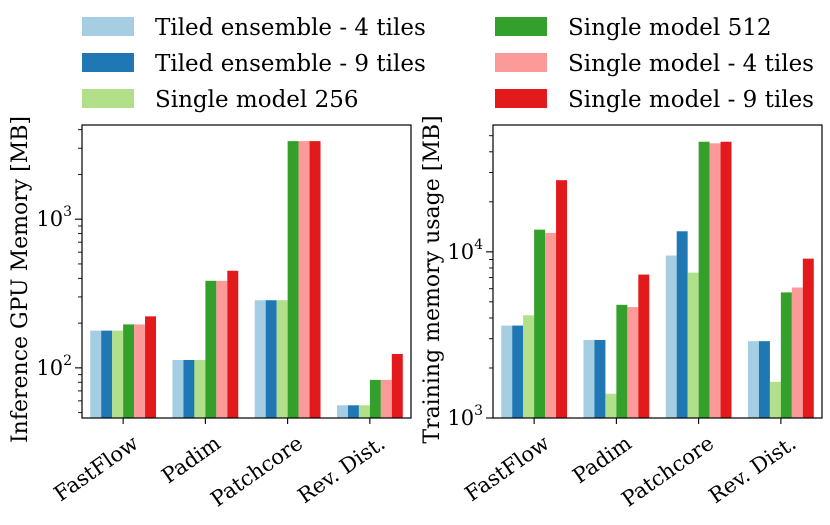 Image resolution: width=830 pixels, height=525 pixels. What do you see at coordinates (432, 279) in the screenshot?
I see `y-axis-title: Training memory usage [MB]` at bounding box center [432, 279].